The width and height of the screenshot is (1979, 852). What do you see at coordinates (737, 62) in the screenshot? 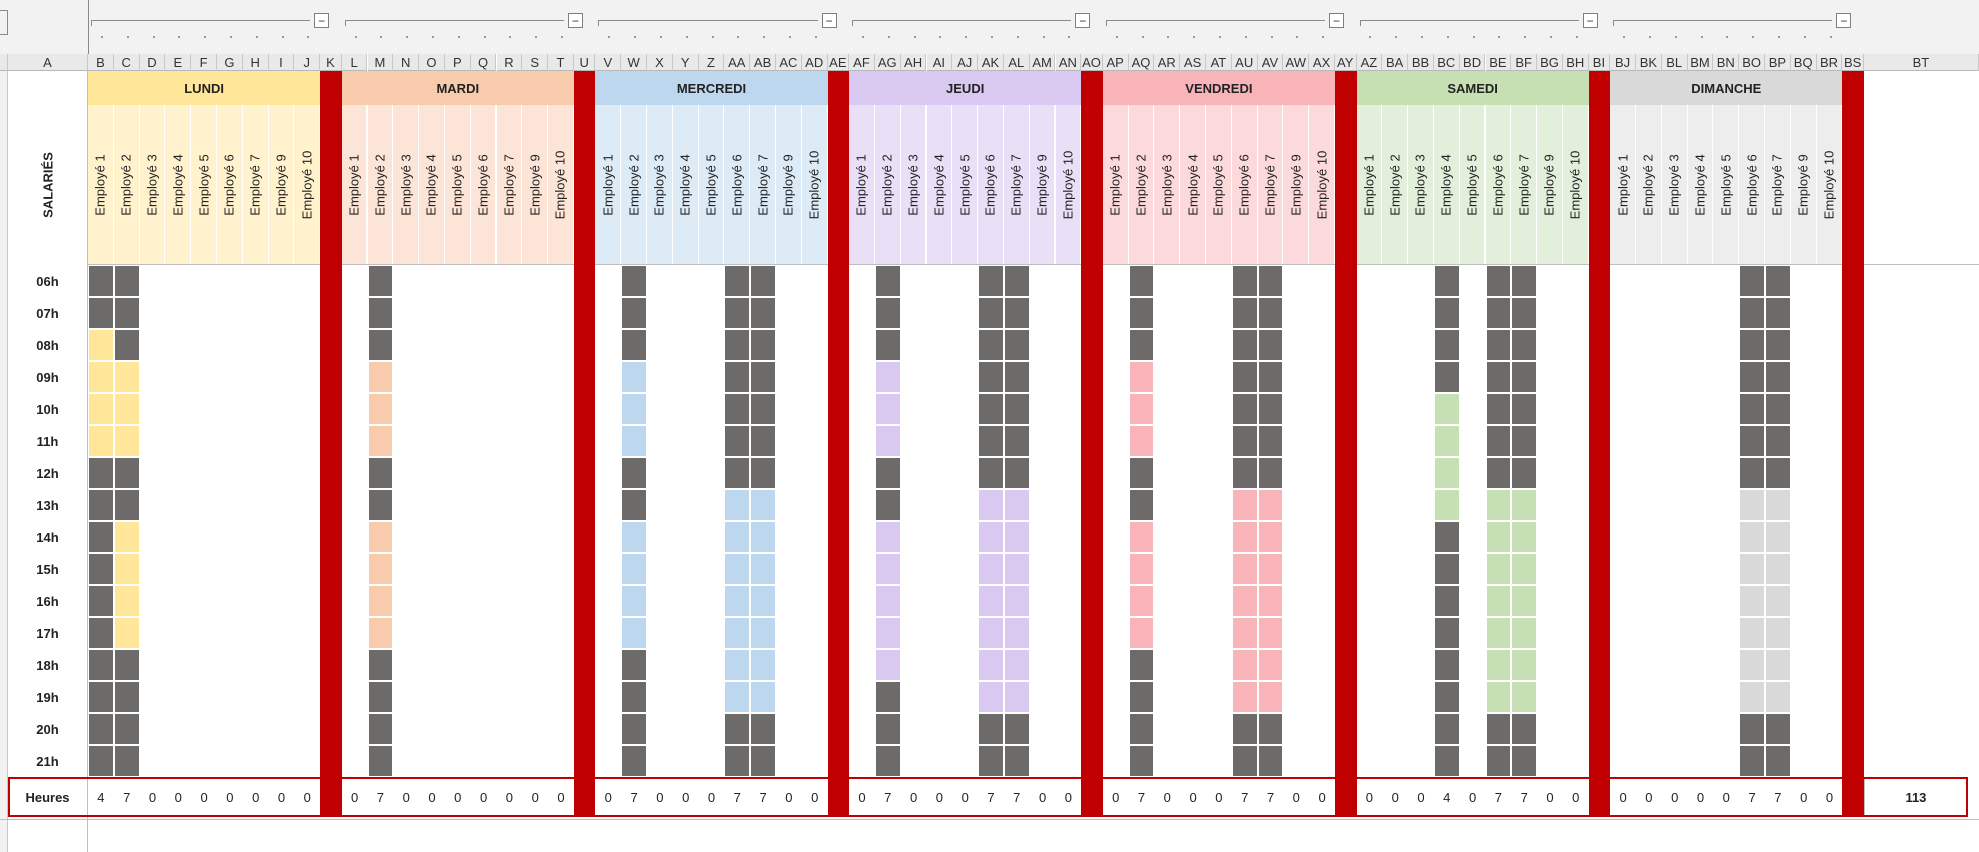
I see `column-header: AA` at bounding box center [737, 62].